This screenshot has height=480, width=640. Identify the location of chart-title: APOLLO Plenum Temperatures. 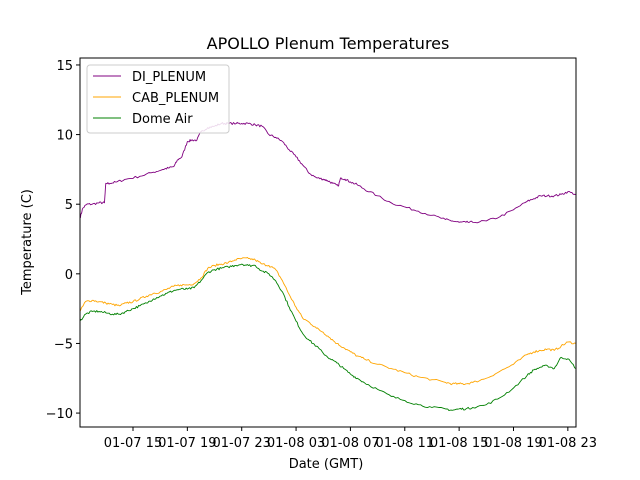
(328, 43).